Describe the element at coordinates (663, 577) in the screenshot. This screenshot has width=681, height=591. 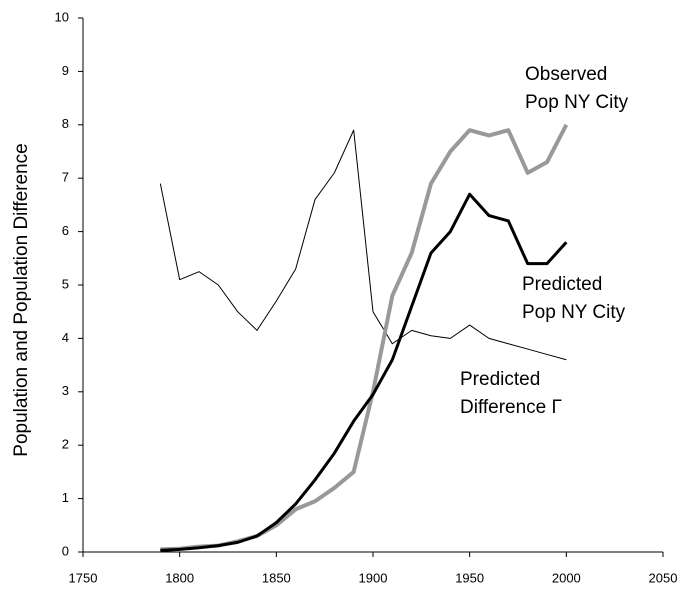
I see `x-tick-label: 2050` at that location.